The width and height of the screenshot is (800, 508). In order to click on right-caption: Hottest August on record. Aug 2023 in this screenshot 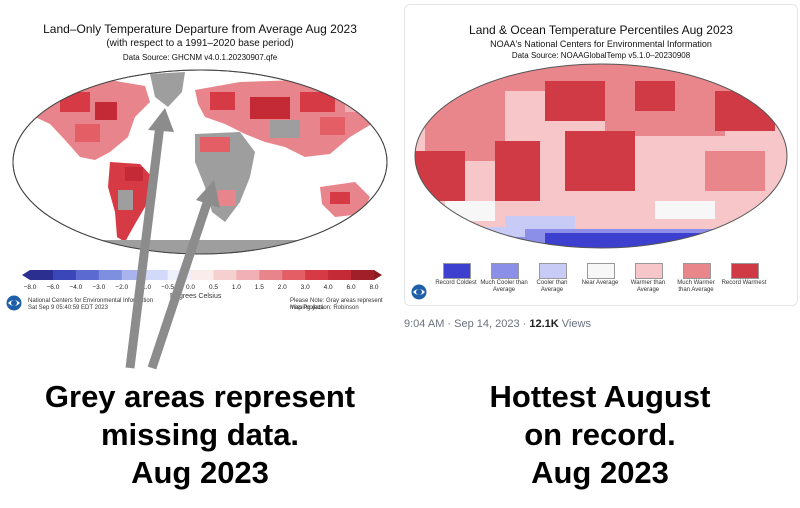, I will do `click(600, 435)`.